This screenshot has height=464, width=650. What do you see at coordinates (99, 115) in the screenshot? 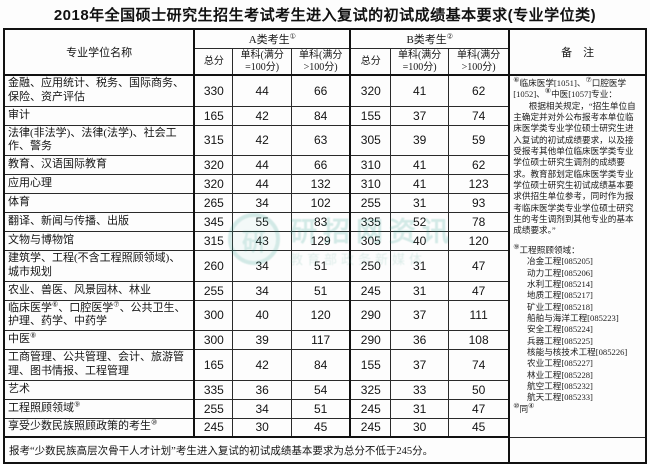
I see `major-label: 审计` at bounding box center [99, 115].